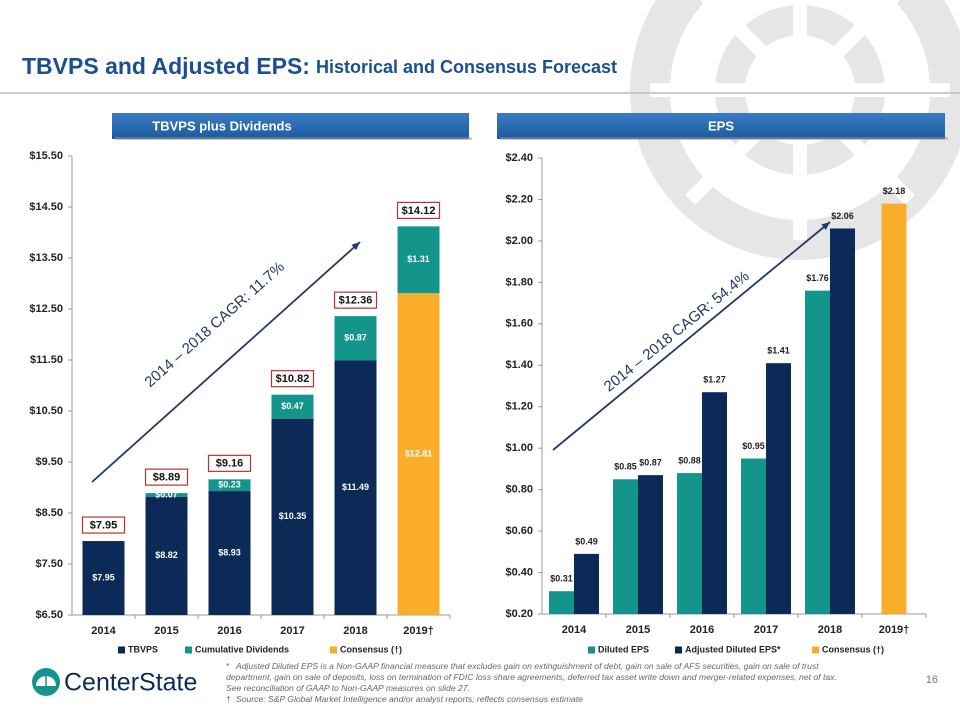 This screenshot has width=960, height=720. What do you see at coordinates (49, 564) in the screenshot?
I see `y-tick-label: $7.50` at bounding box center [49, 564].